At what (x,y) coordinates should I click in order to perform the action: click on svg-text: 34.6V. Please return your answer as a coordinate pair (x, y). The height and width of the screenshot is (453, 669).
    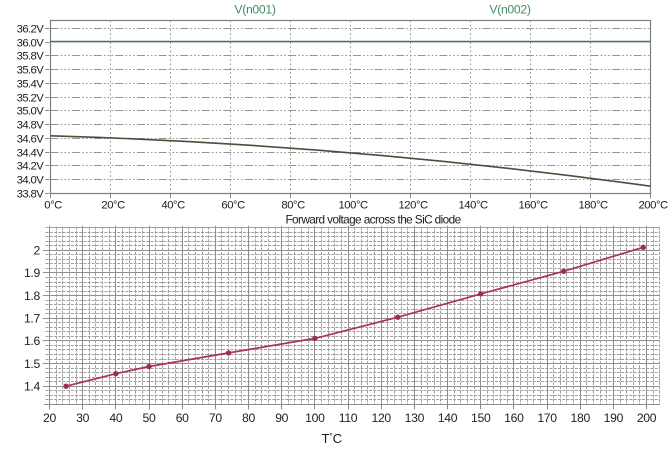
    Looking at the image, I should click on (31, 140).